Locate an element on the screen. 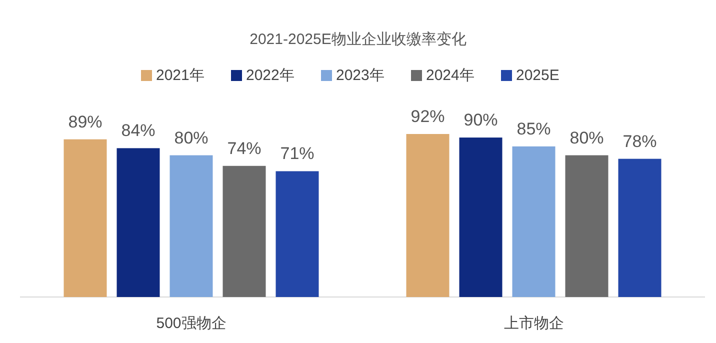 This screenshot has height=343, width=716. data-label: 84% is located at coordinates (138, 130).